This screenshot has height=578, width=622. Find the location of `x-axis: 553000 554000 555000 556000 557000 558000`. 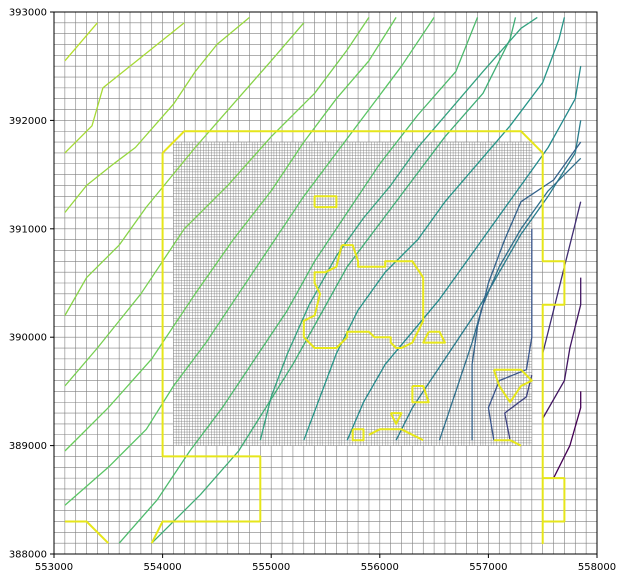

x-axis: 553000 554000 555000 556000 557000 558000 is located at coordinates (325, 563).